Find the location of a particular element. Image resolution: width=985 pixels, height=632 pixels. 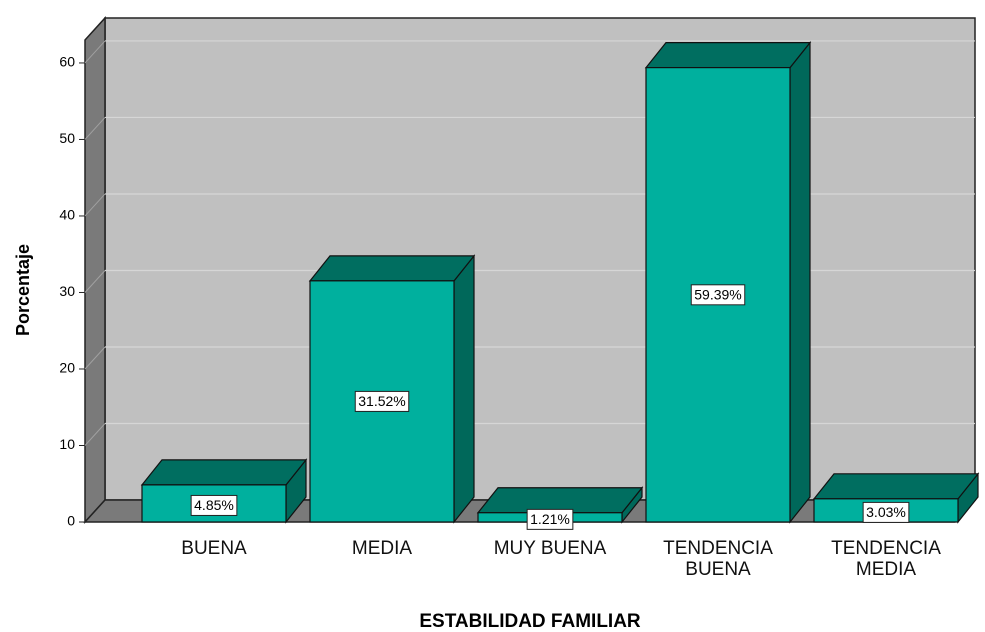

value-label: 3.03% is located at coordinates (886, 512).